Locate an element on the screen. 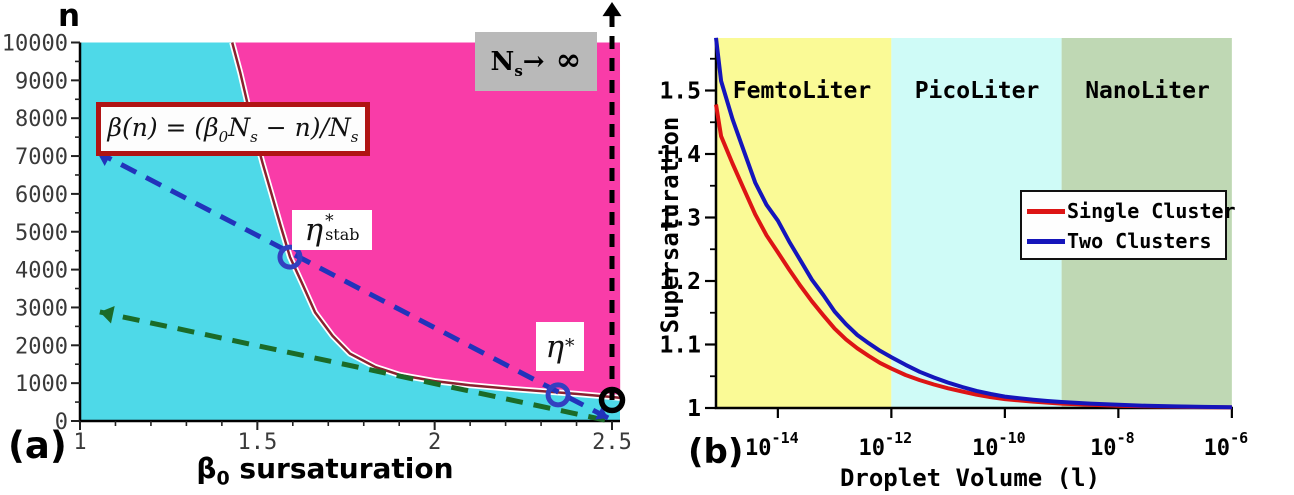 Image resolution: width=1294 pixels, height=495 pixels. y-tick-label: 1.3 is located at coordinates (680, 219).